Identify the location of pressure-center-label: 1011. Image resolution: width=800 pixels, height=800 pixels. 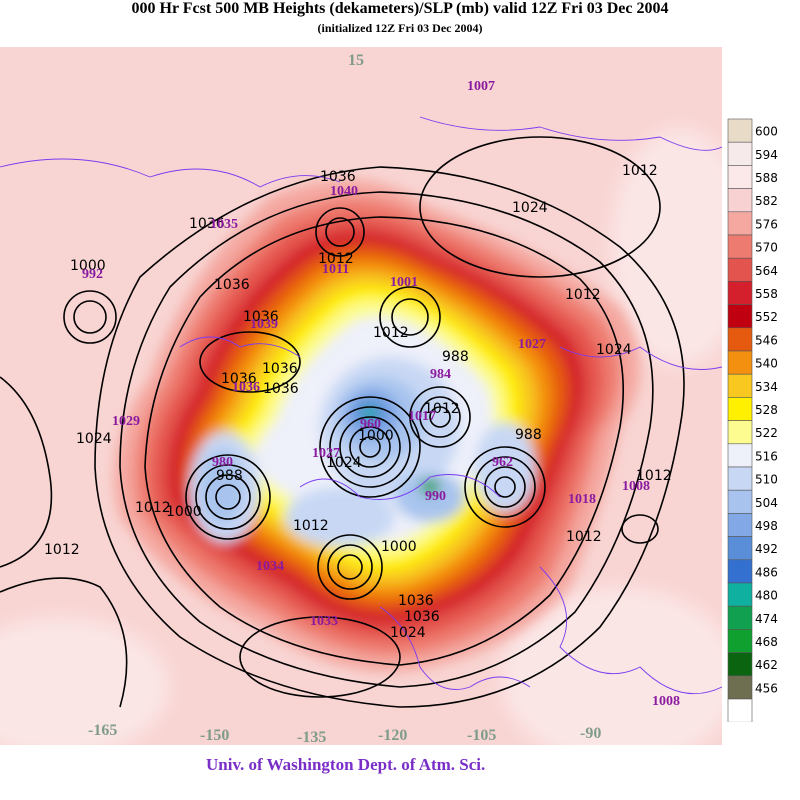
(335, 269).